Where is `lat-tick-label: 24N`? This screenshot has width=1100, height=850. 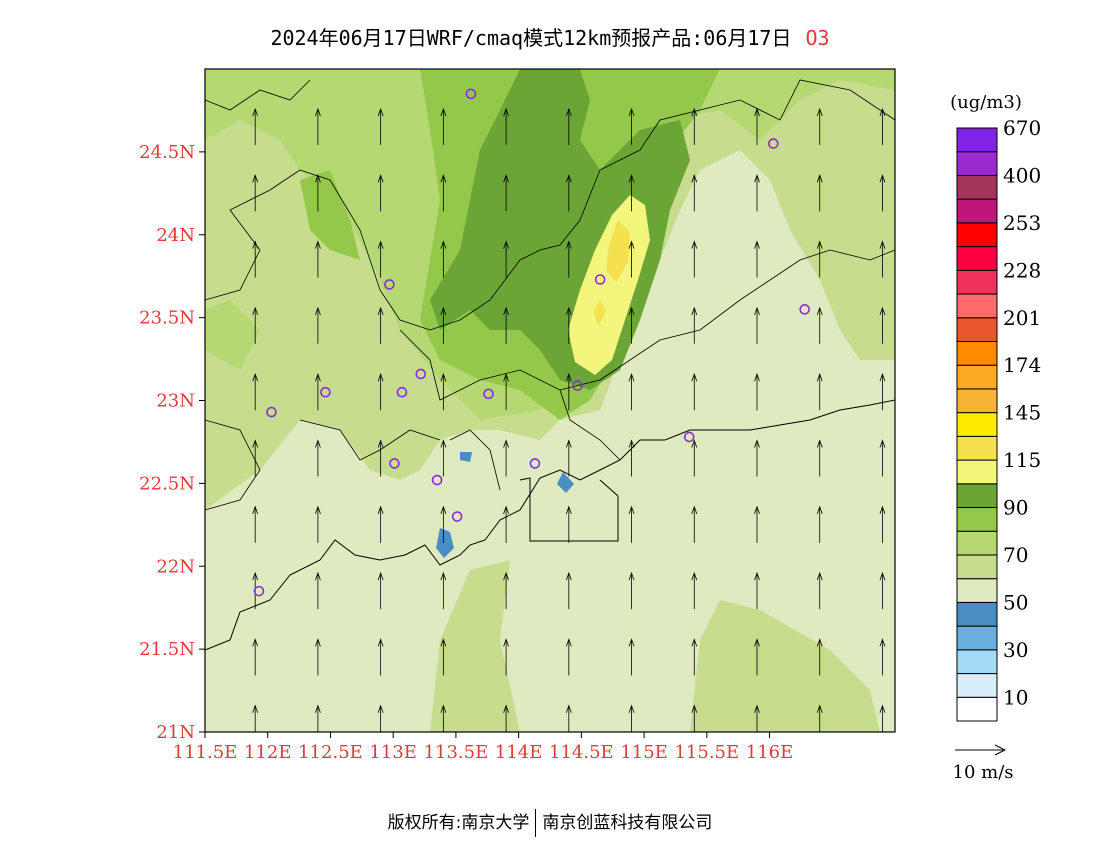
lat-tick-label: 24N is located at coordinates (175, 235).